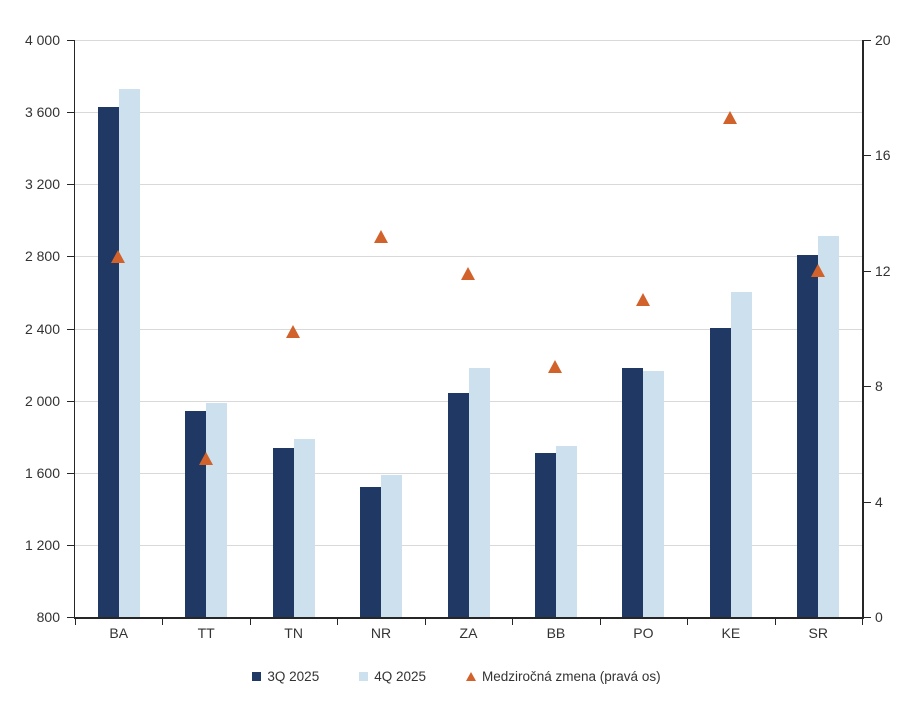 The height and width of the screenshot is (704, 913). Describe the element at coordinates (818, 633) in the screenshot. I see `x-axis-label: SR` at that location.